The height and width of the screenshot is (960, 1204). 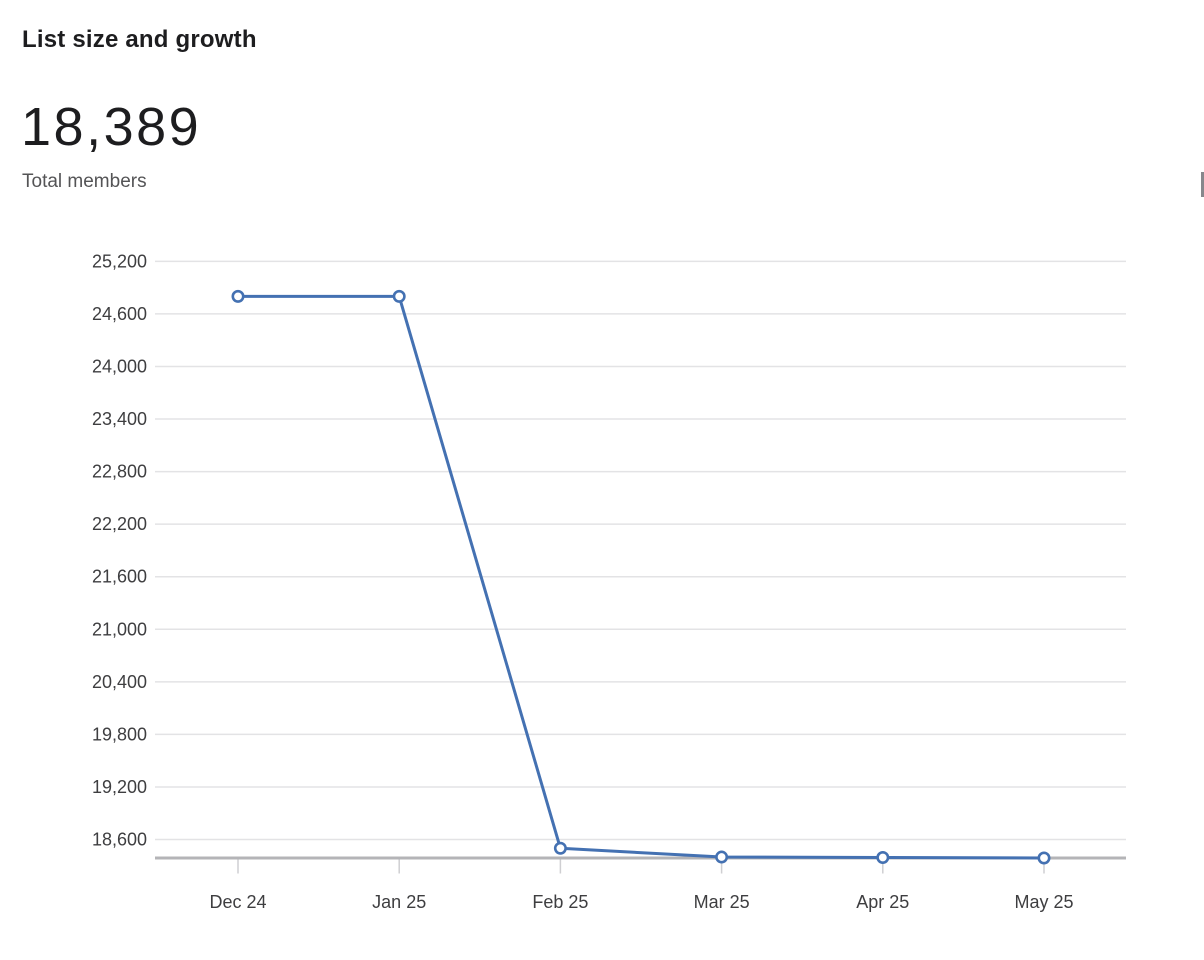 I want to click on y-axis-tick-label: 23,400, so click(x=119, y=419).